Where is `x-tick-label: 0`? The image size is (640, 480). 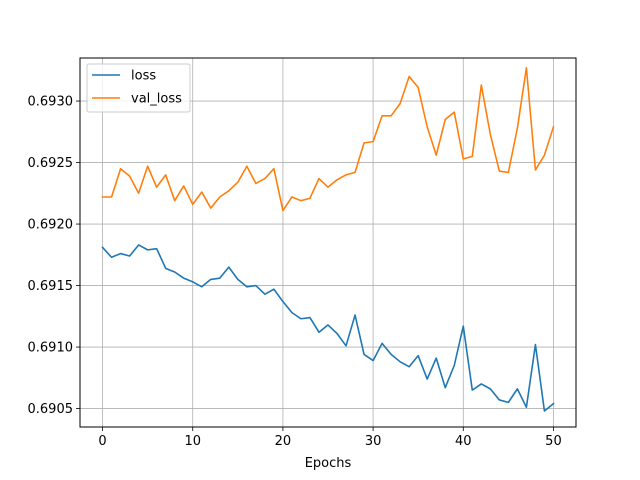
x-tick-label: 0 is located at coordinates (102, 441).